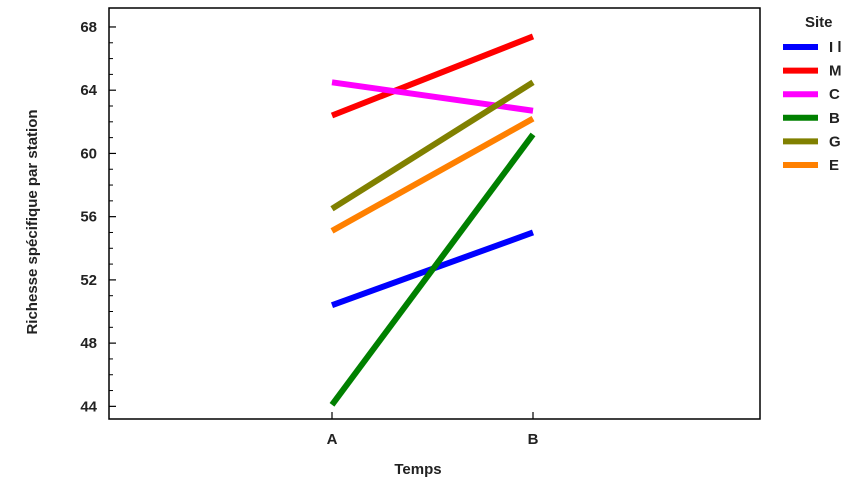 Image resolution: width=844 pixels, height=485 pixels. I want to click on y-tick-label: 68, so click(88, 27).